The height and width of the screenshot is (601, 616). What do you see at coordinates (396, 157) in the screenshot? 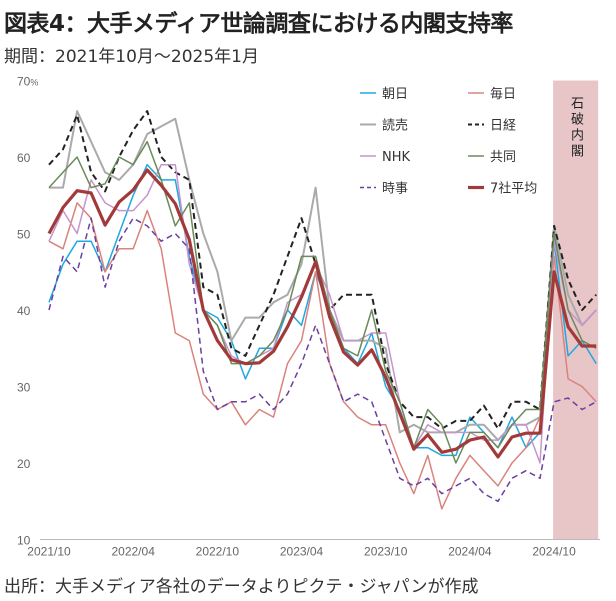
I see `legend-label: NHK` at bounding box center [396, 157].